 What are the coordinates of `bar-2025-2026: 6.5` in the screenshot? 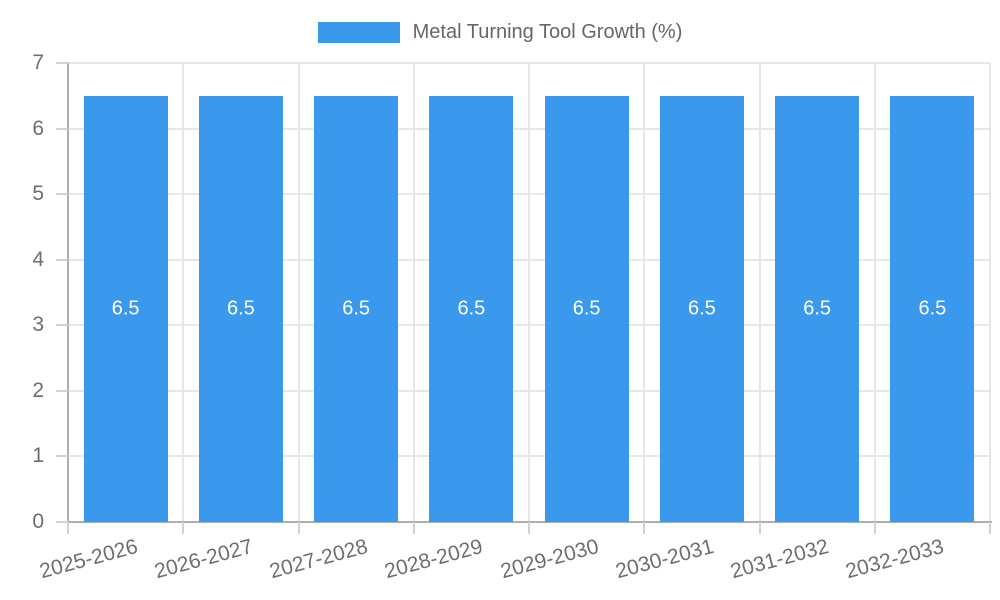 It's located at (125, 308).